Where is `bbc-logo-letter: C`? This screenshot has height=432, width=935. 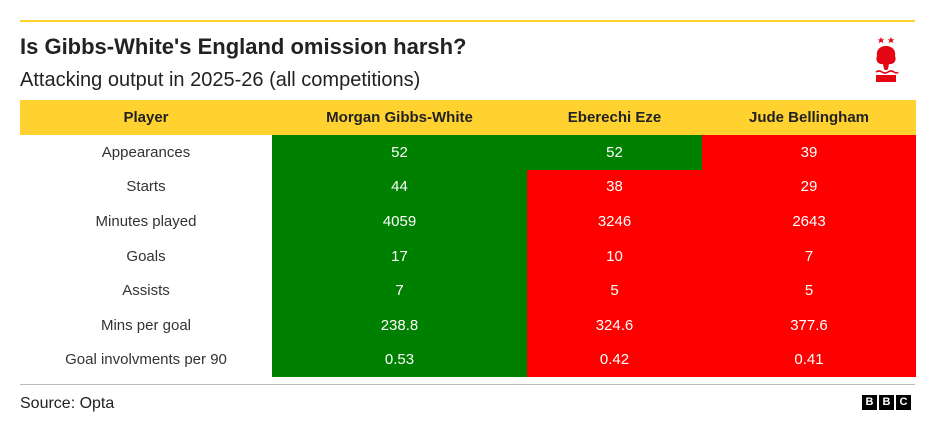
bbc-logo-letter: C is located at coordinates (903, 402).